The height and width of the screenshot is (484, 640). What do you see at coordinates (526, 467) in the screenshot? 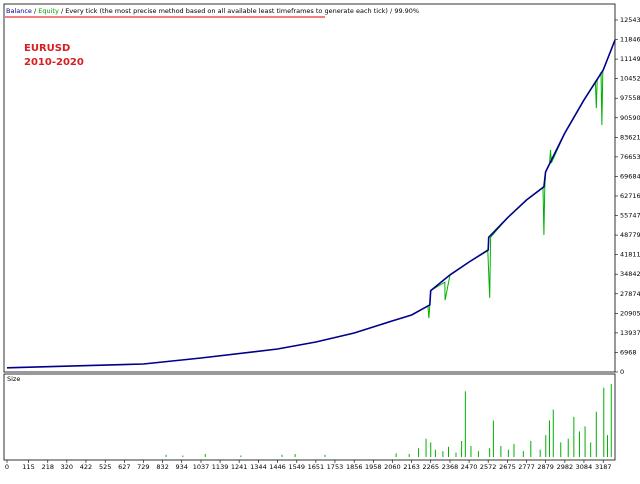
I see `x-tick-label: 2777` at bounding box center [526, 467].